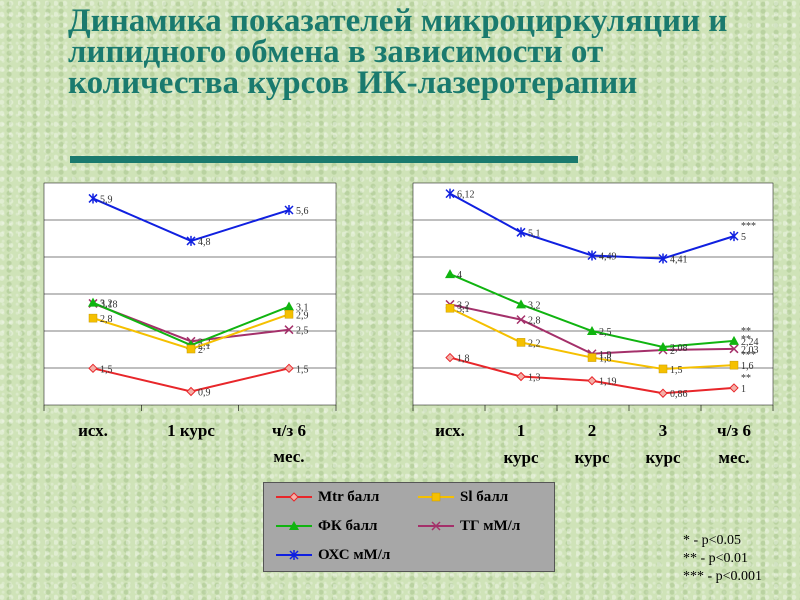 The width and height of the screenshot is (800, 600). I want to click on significance-note: * - p<0.05 ** - p<0.01 *** - p<0.001, so click(722, 559).